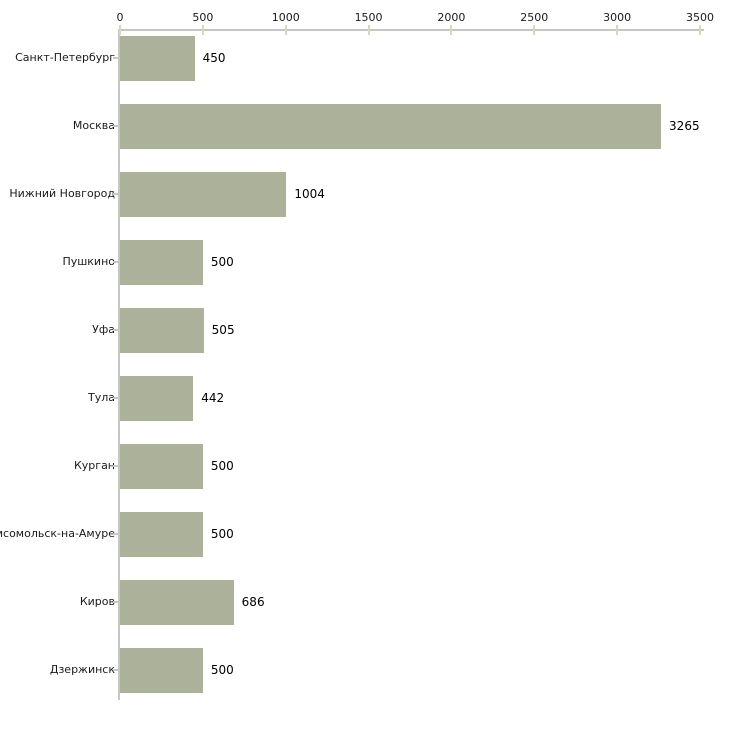 Image resolution: width=730 pixels, height=730 pixels. I want to click on category-label: Дзержинск, so click(82, 669).